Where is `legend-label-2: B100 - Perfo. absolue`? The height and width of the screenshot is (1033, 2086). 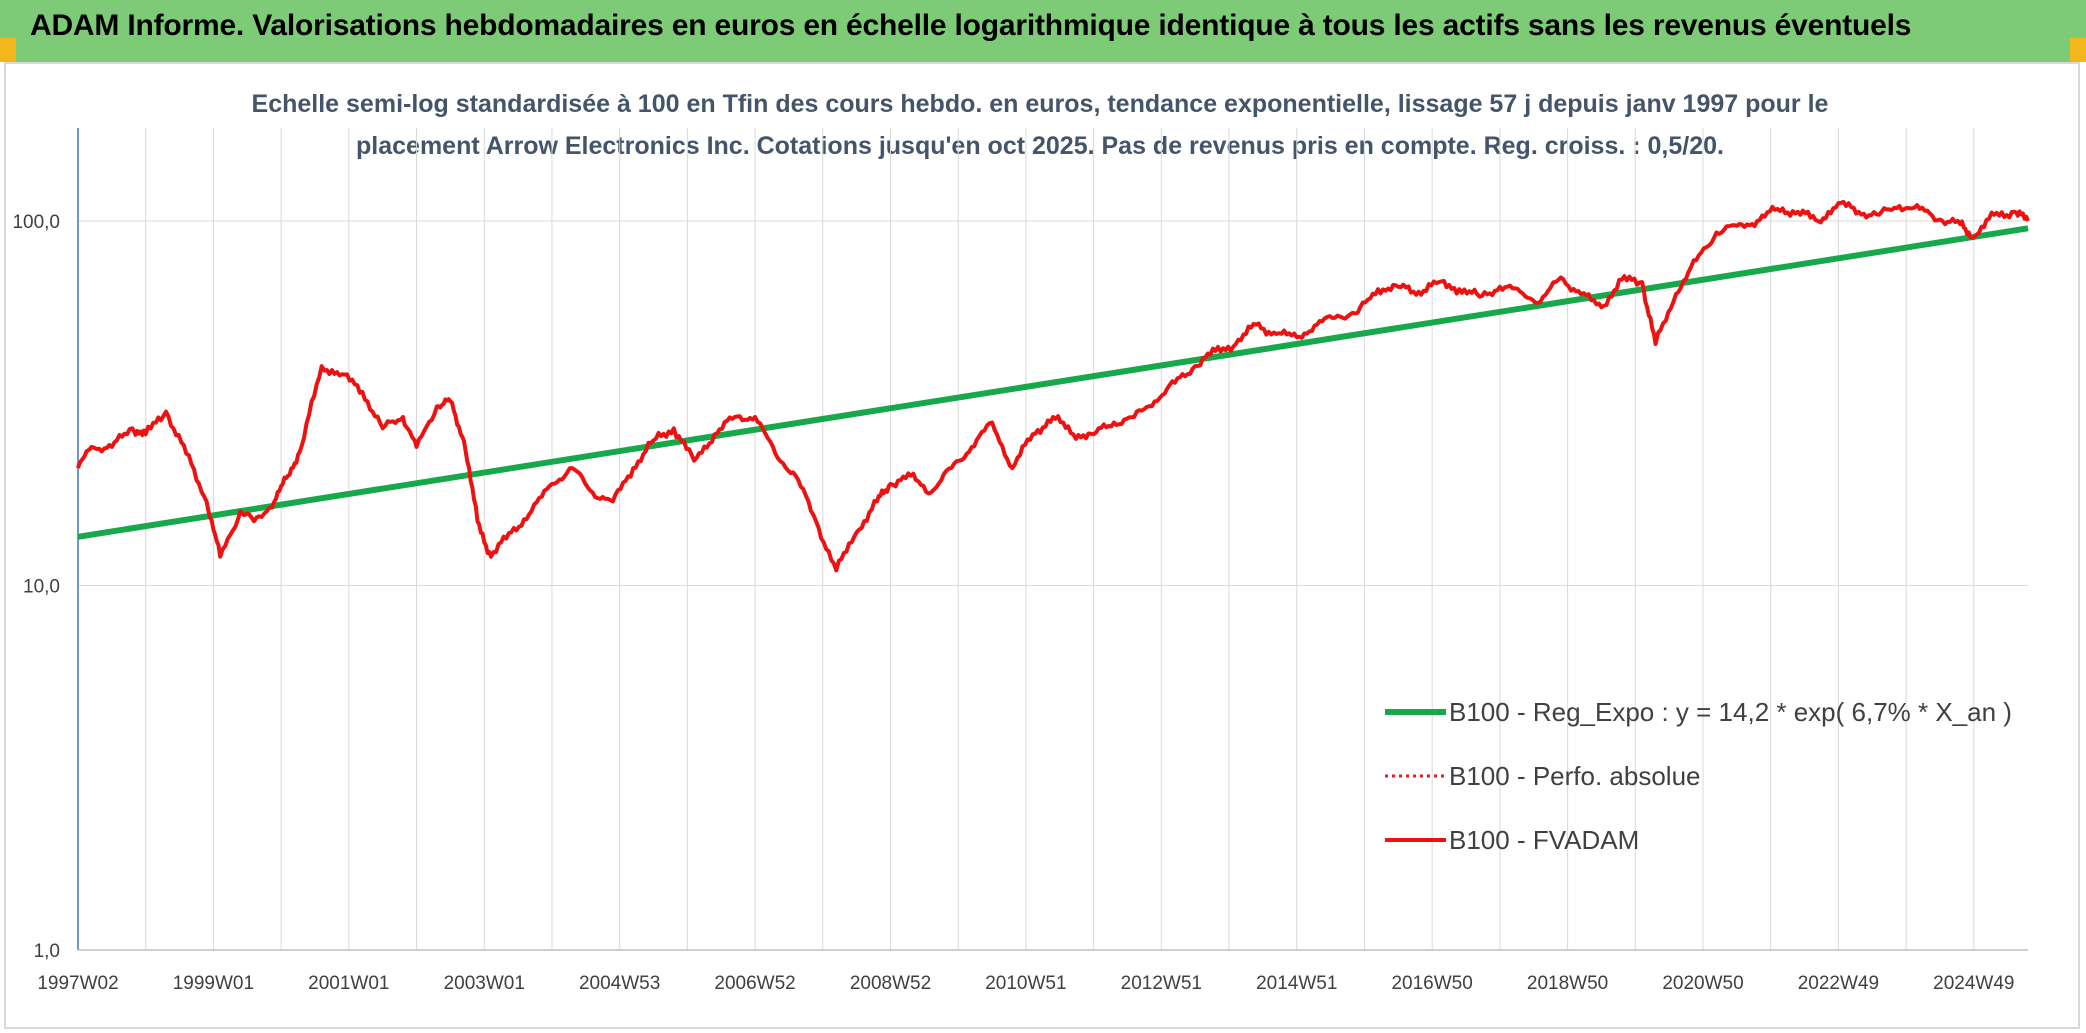
legend-label-2: B100 - Perfo. absolue is located at coordinates (1575, 776).